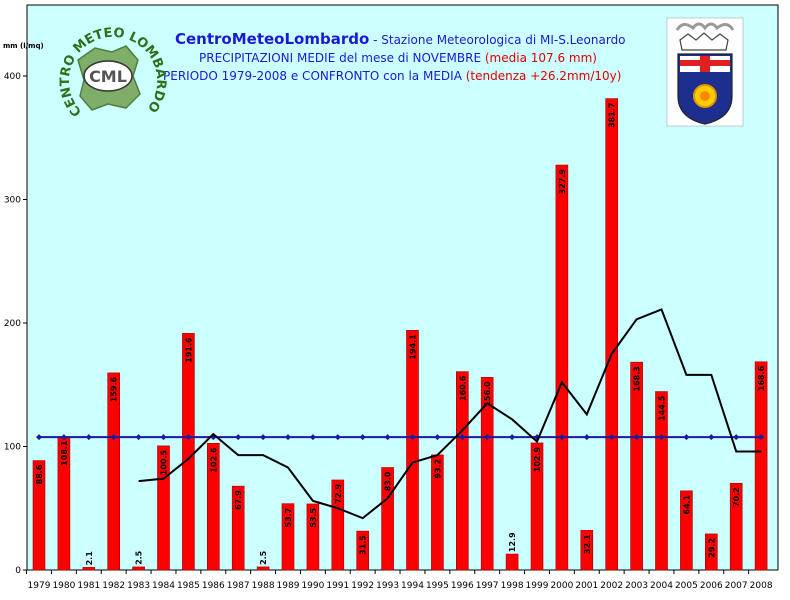 This screenshot has height=600, width=790. What do you see at coordinates (363, 545) in the screenshot?
I see `bar-value-label: 31.5` at bounding box center [363, 545].